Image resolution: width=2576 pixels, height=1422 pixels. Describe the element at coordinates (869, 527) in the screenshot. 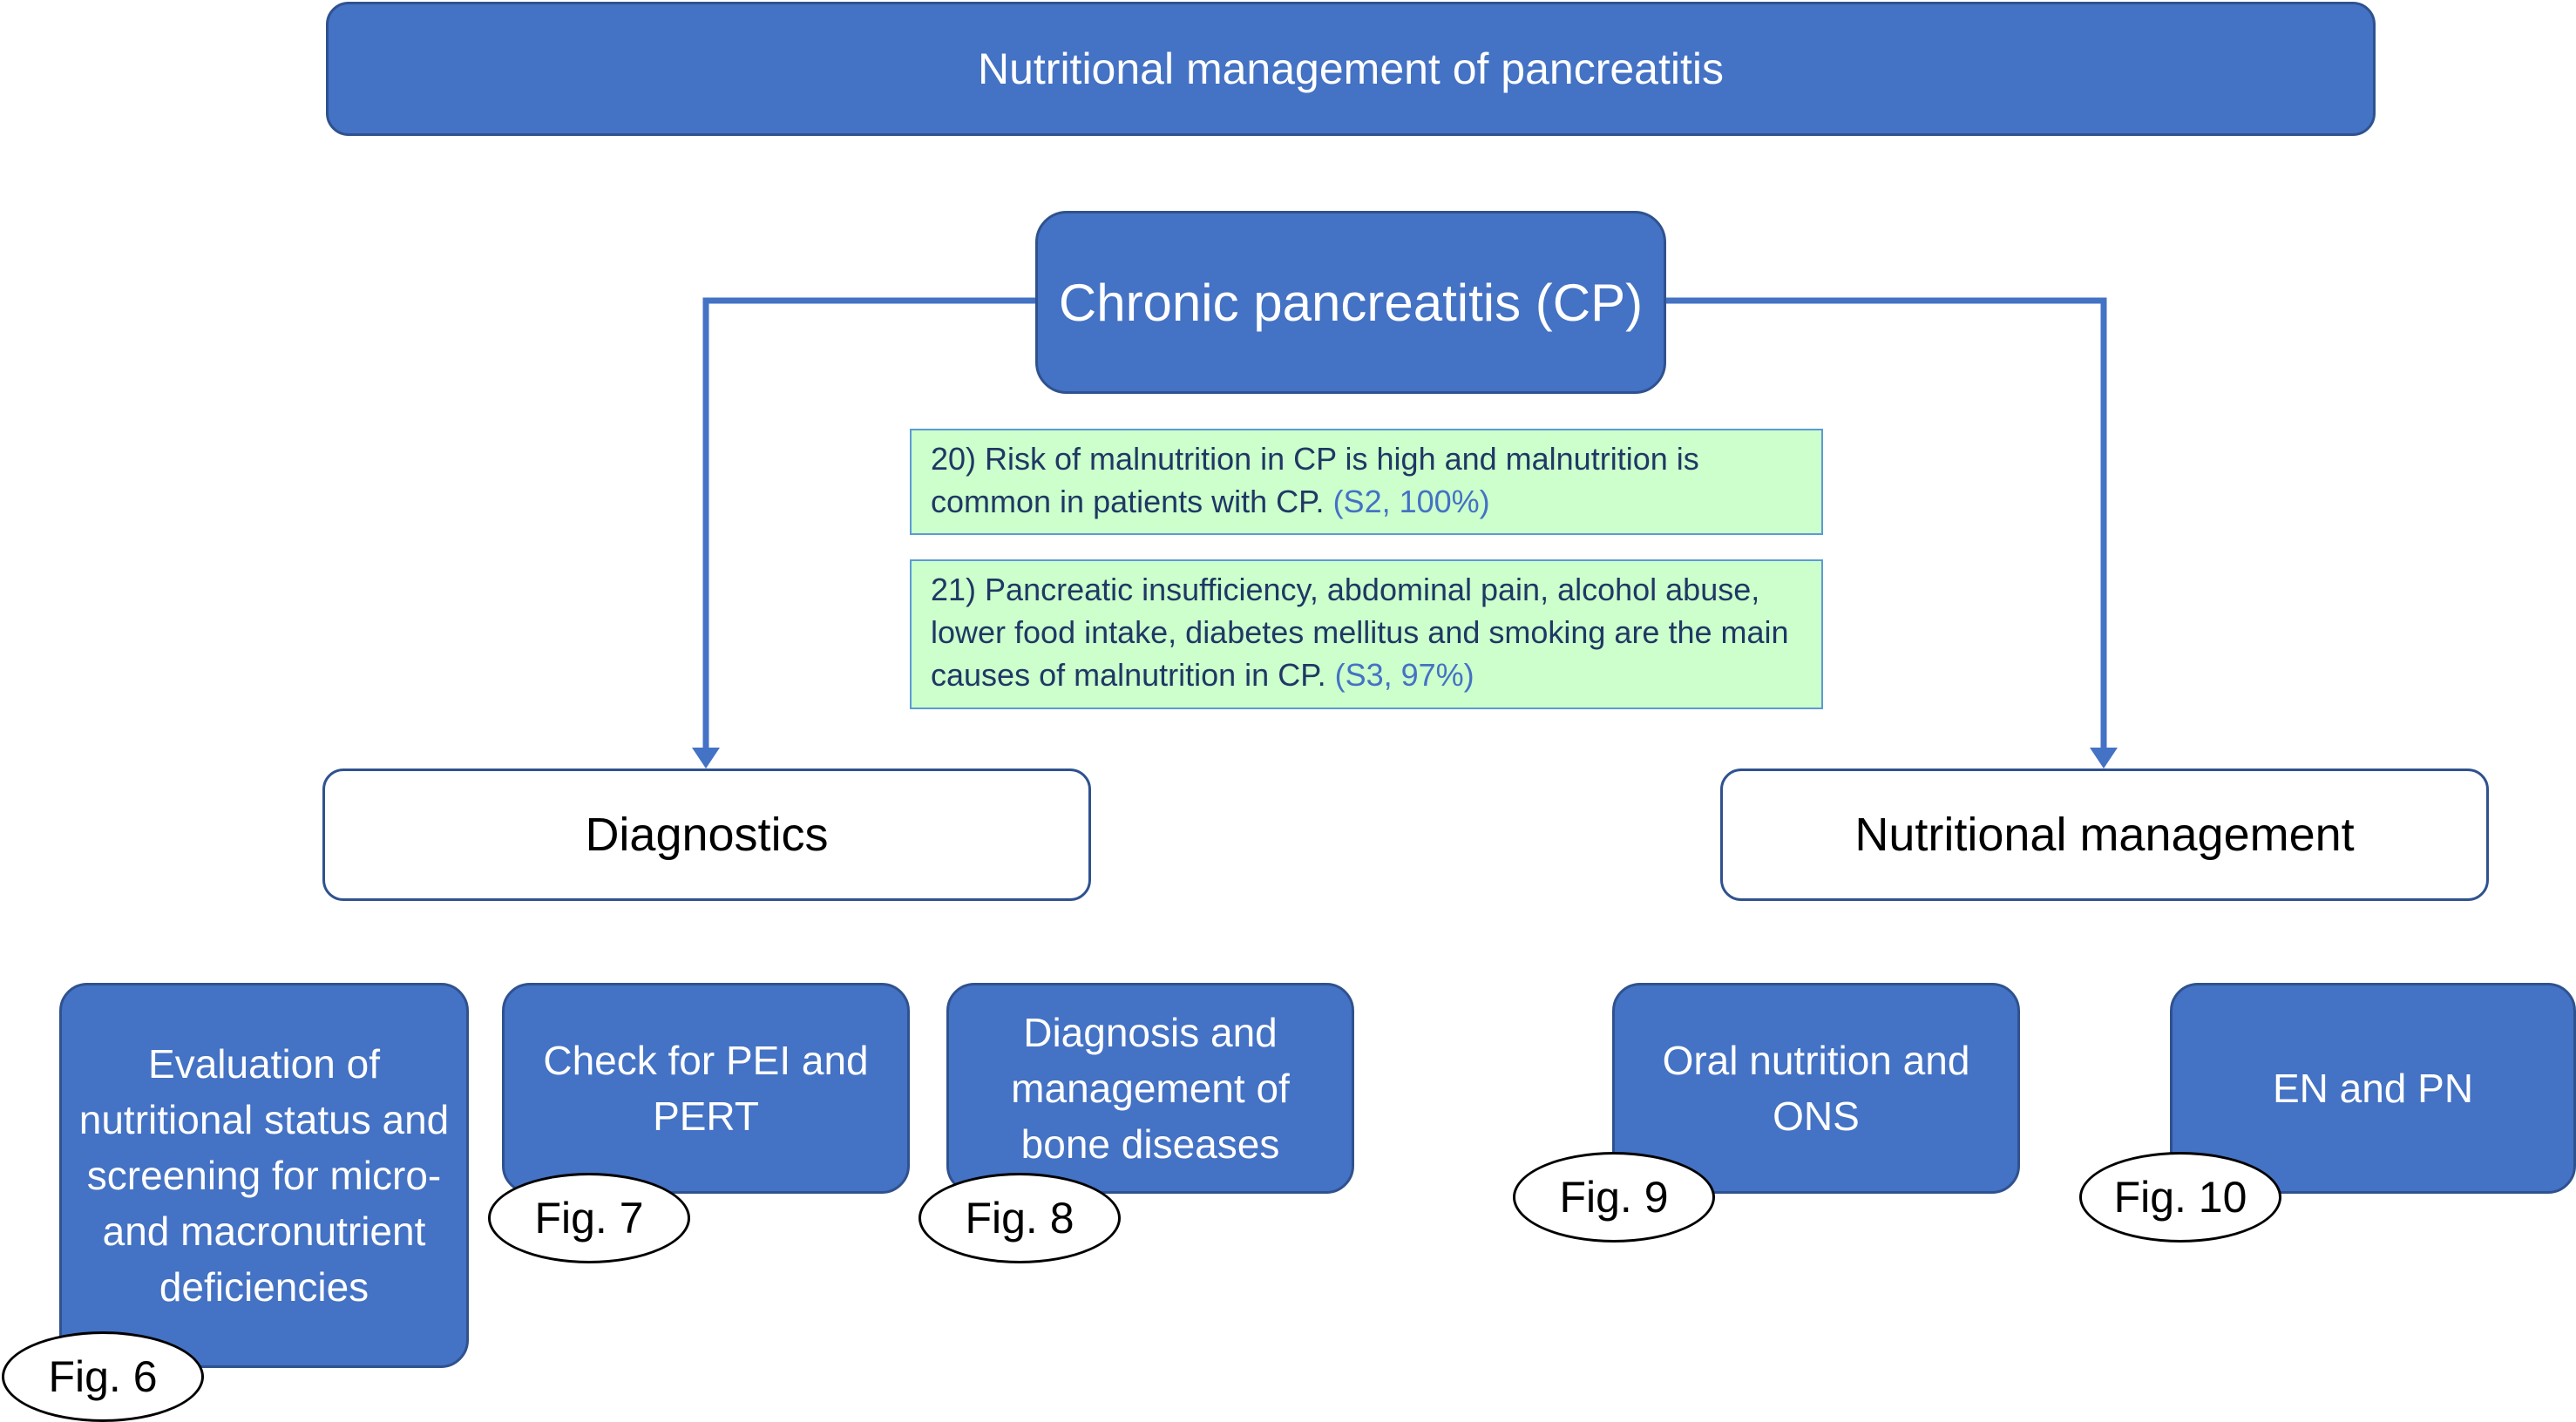

I see `connector-to-diagnostics` at that location.